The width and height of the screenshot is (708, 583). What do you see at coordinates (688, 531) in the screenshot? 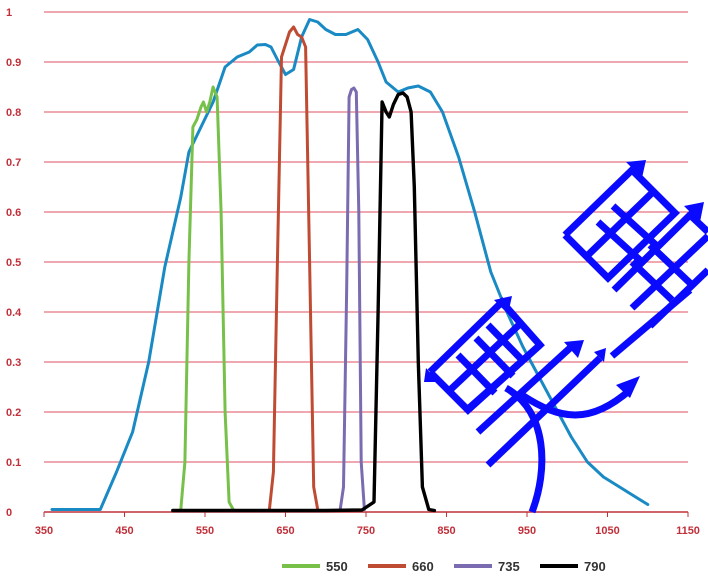
I see `x-tick-label: 1150` at bounding box center [688, 531].